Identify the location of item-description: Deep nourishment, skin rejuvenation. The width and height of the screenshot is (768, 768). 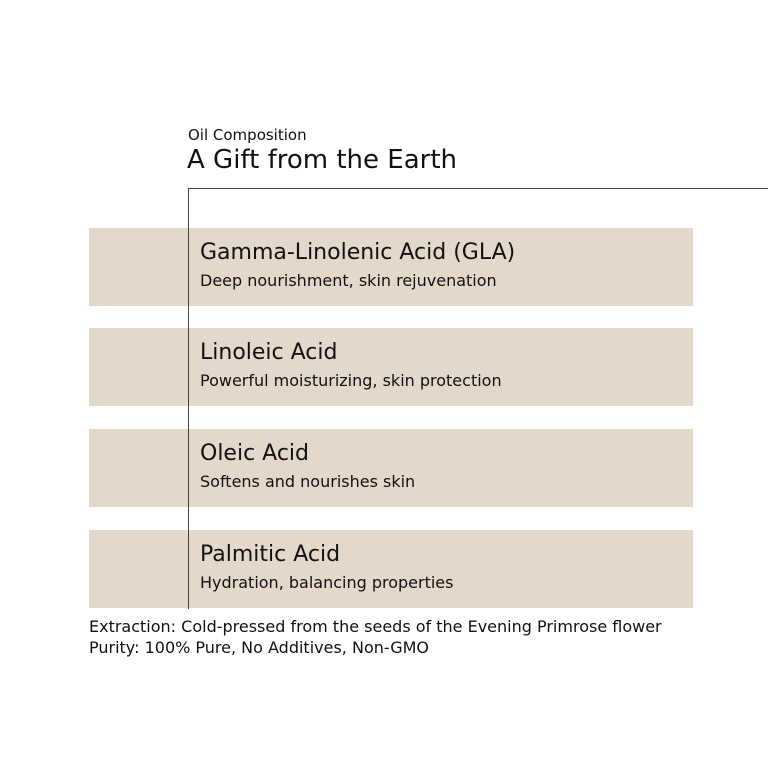
(348, 280).